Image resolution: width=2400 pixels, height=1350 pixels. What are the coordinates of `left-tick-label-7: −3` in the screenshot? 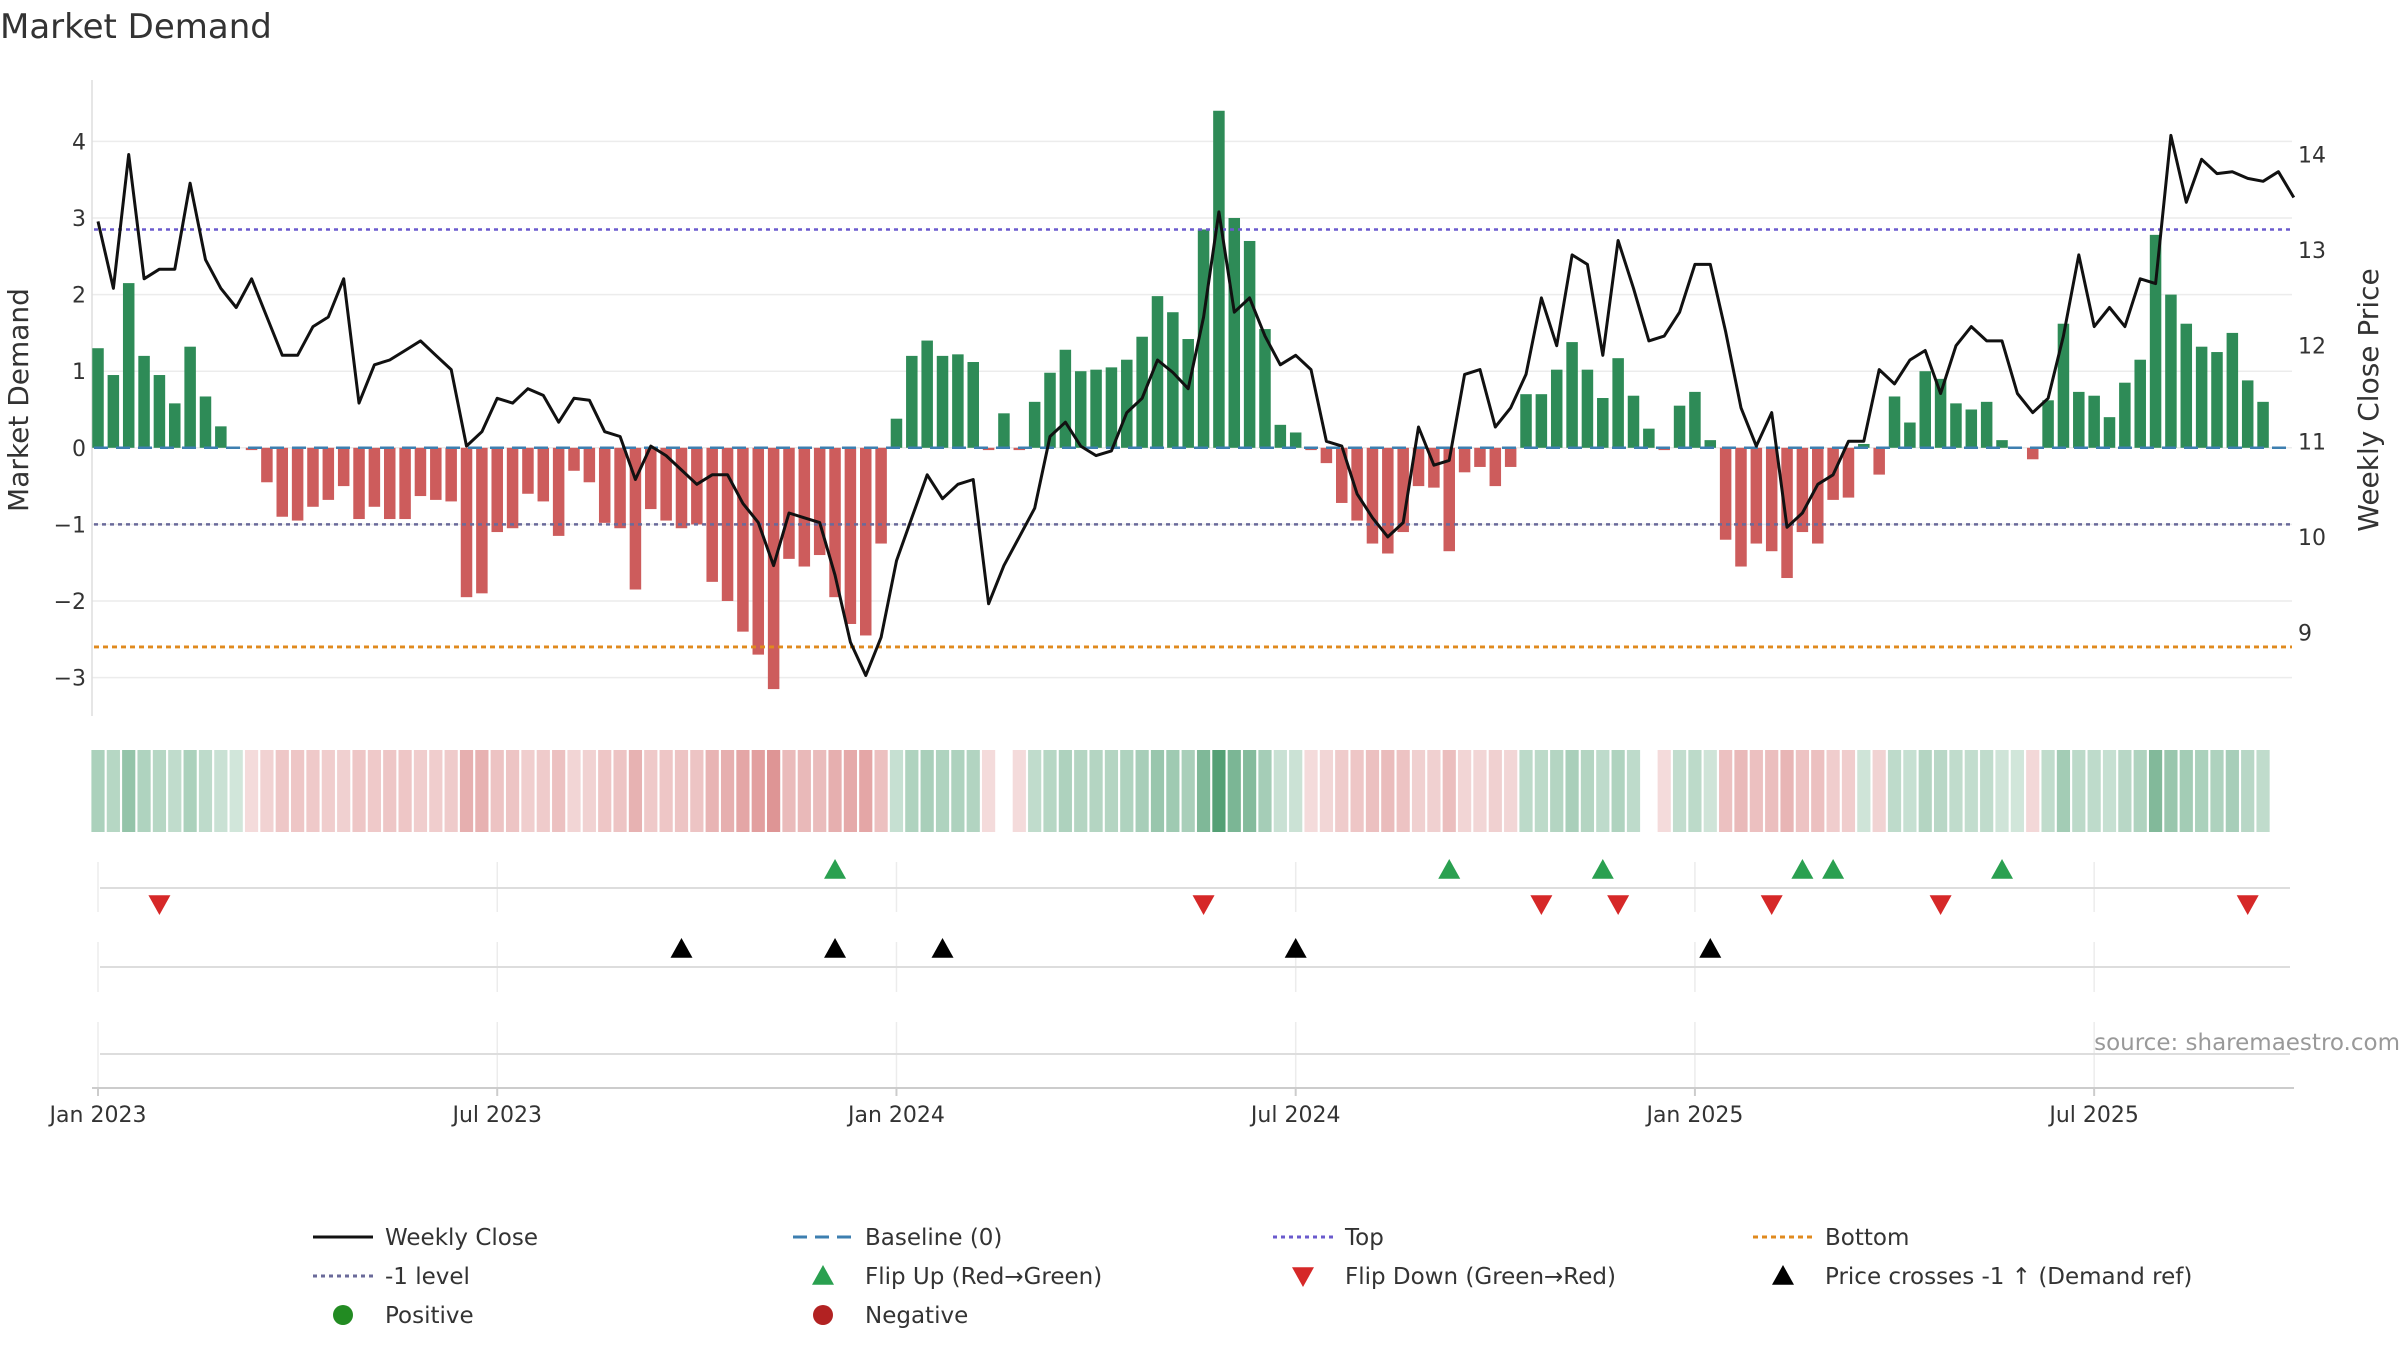 It's located at (70, 679).